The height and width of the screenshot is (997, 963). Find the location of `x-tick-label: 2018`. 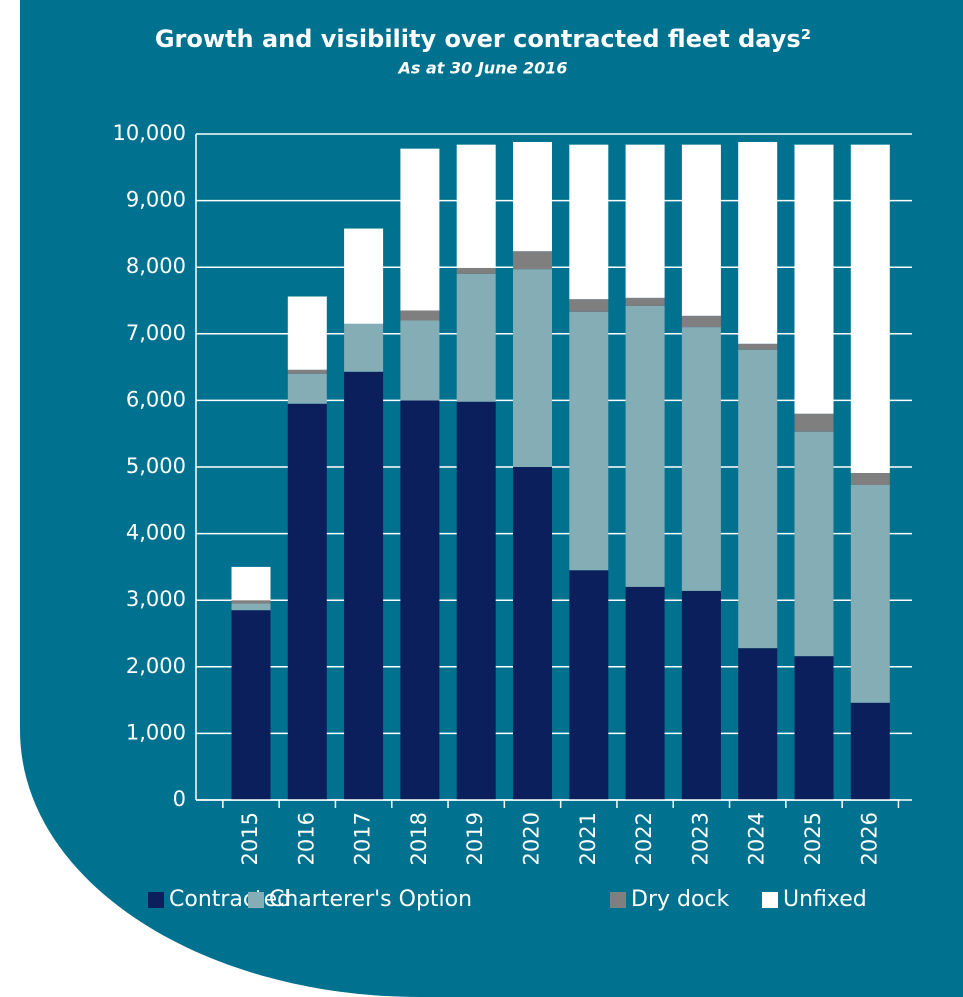

x-tick-label: 2018 is located at coordinates (419, 838).